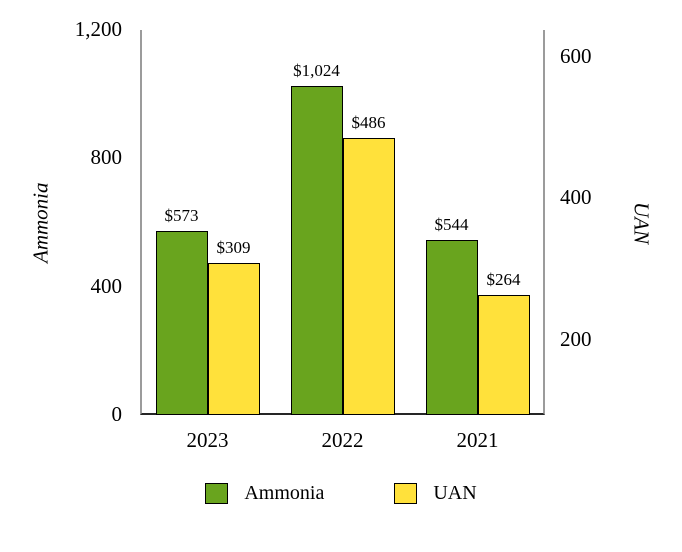 This screenshot has width=682, height=552. What do you see at coordinates (477, 440) in the screenshot?
I see `x-axis-label-2021: 2021` at bounding box center [477, 440].